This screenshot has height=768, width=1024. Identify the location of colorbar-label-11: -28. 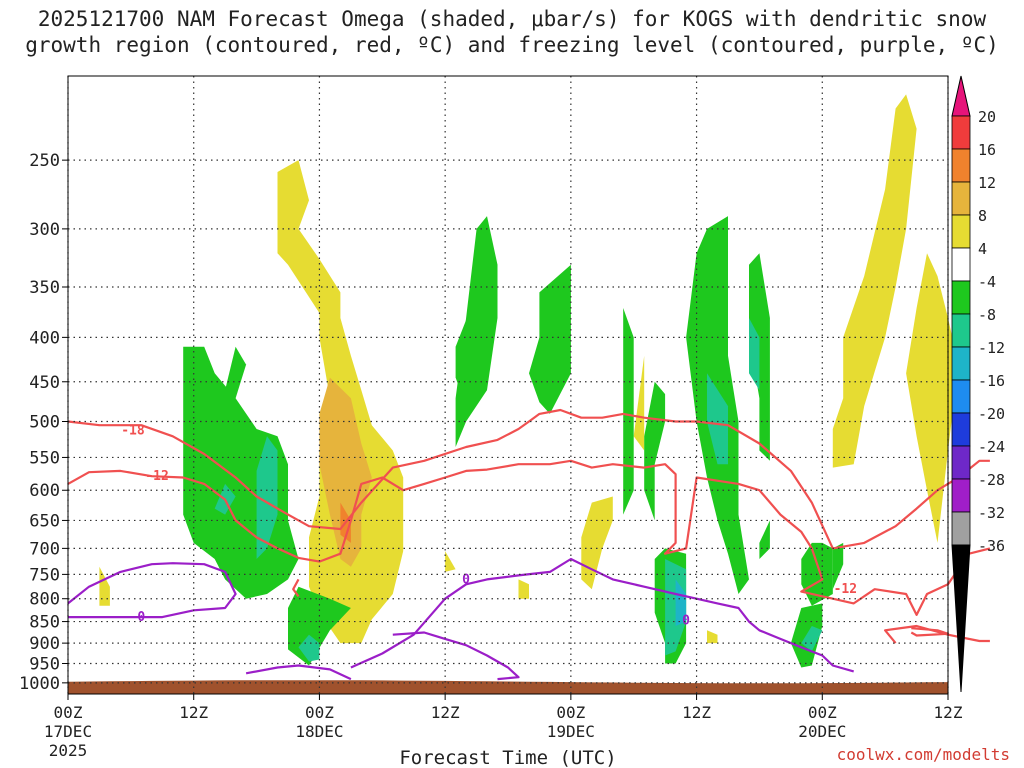
(991, 480).